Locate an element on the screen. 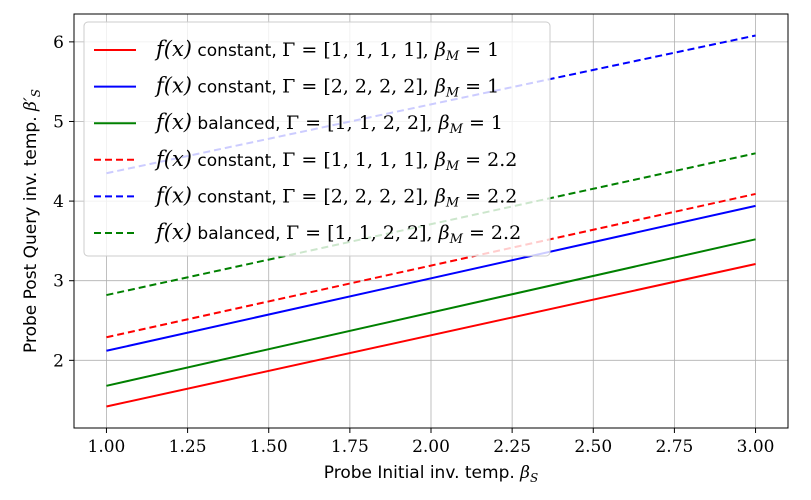 The width and height of the screenshot is (811, 500). x-axis-label: Probe Initial inv. temp. βS is located at coordinates (431, 474).